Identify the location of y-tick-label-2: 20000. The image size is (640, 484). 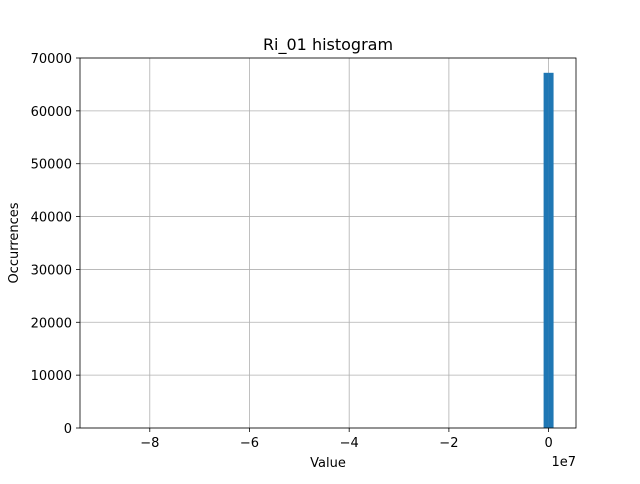
(51, 323).